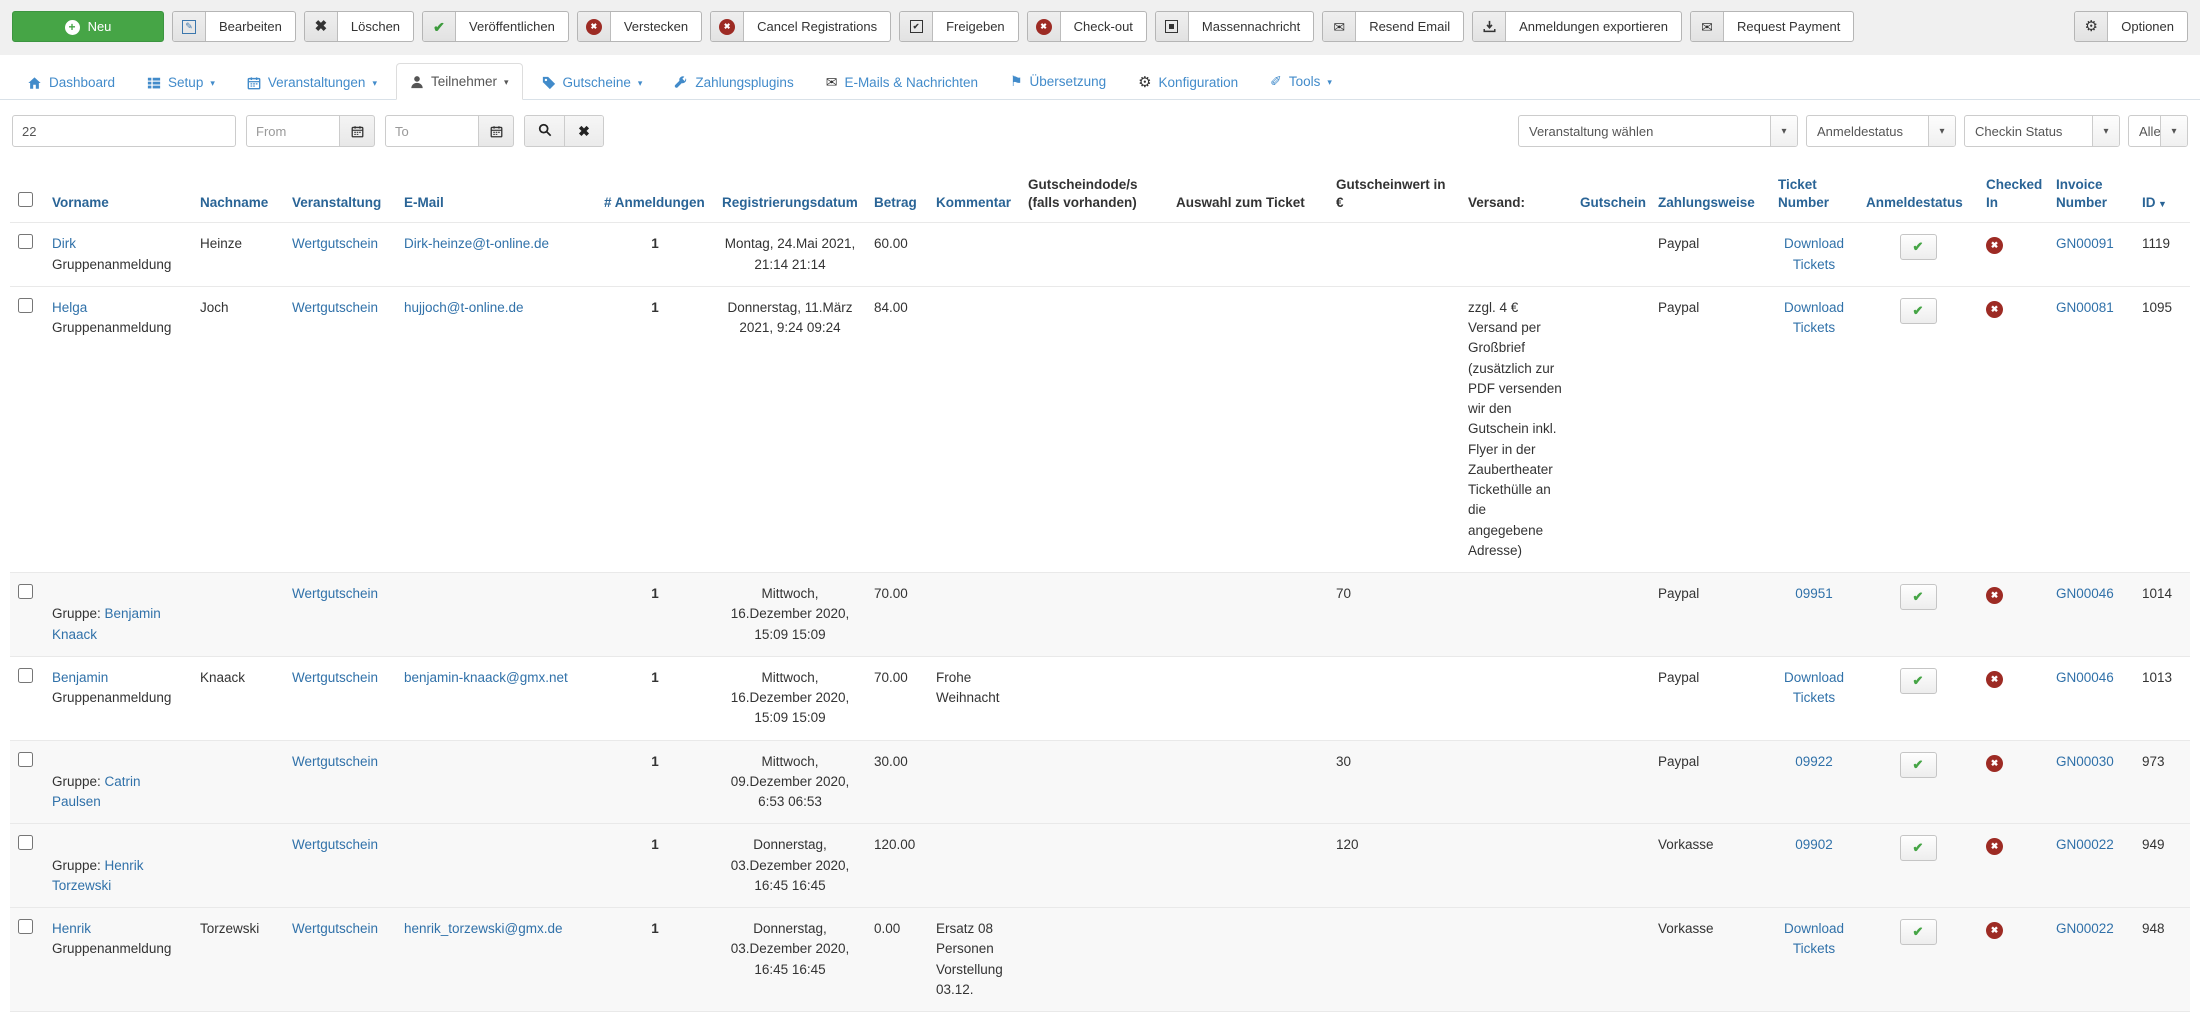 The height and width of the screenshot is (1022, 2200). I want to click on tab-zahlungsplugins: Zahlungsplugins, so click(733, 82).